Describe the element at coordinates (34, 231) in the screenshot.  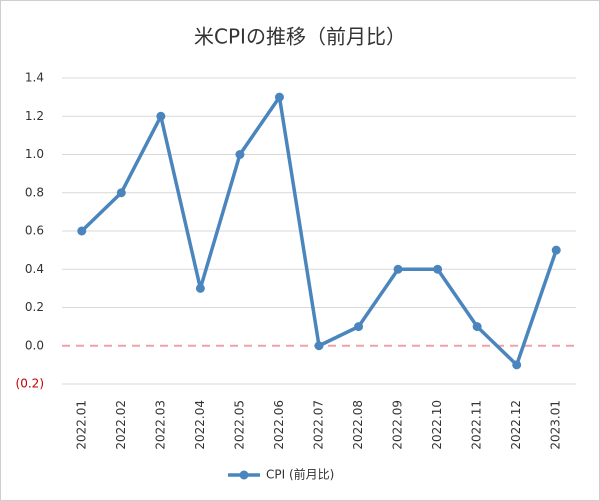
I see `y-tick-label: 0.6` at that location.